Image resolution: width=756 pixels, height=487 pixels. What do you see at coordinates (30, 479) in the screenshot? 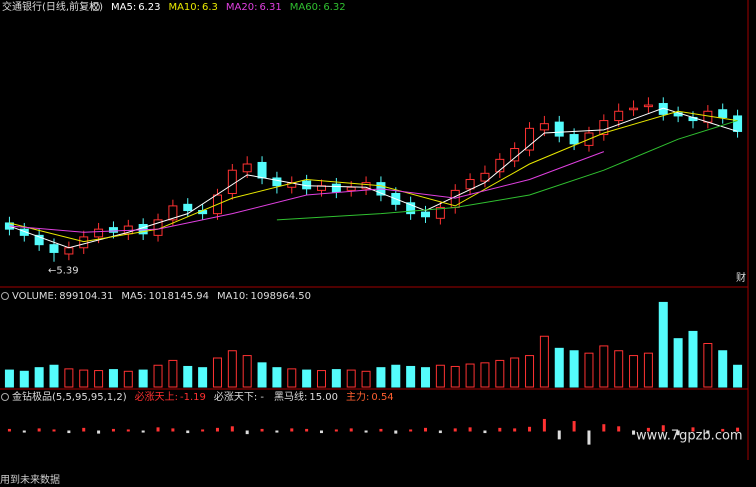
I see `note: 用到未来数据` at bounding box center [30, 479].